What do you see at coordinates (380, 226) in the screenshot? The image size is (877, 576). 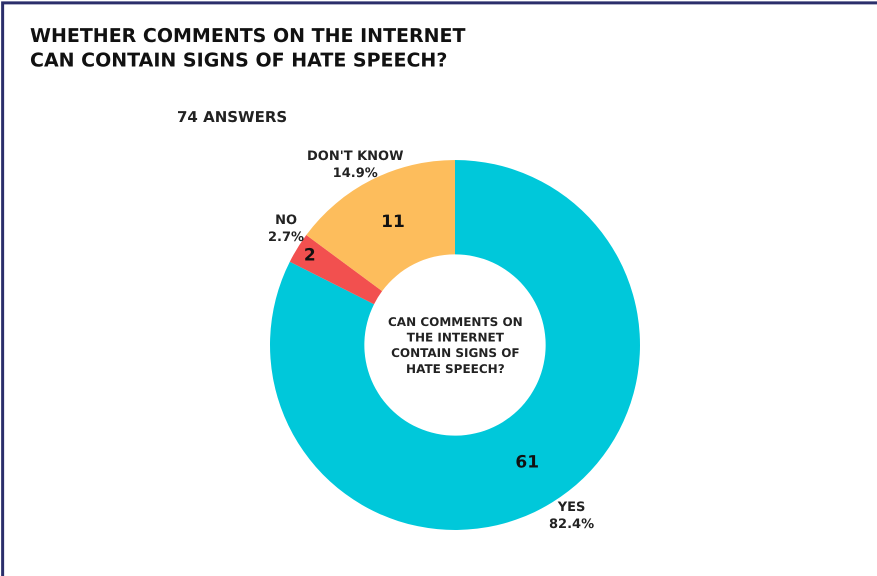 I see `donut-slice` at bounding box center [380, 226].